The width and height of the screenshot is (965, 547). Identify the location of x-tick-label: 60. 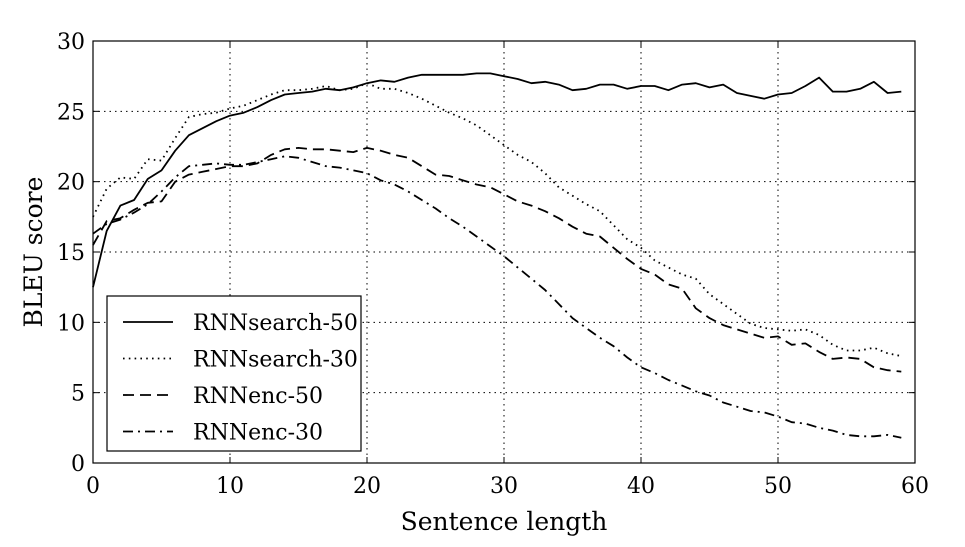
(915, 486).